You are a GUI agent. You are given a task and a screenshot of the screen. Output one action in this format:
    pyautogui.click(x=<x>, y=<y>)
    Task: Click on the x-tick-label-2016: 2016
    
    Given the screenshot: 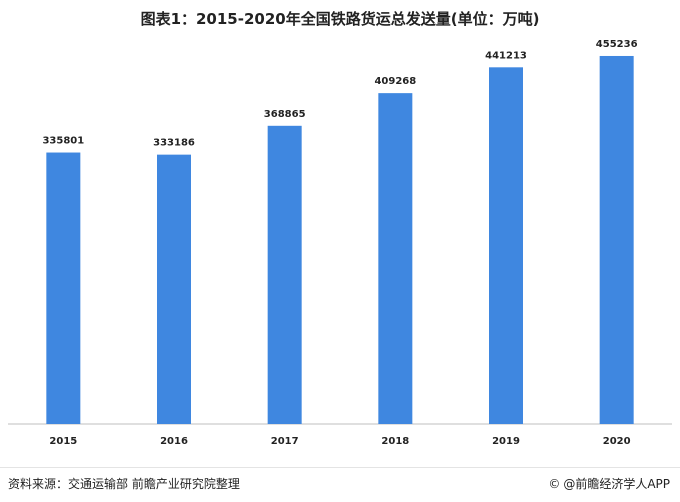 What is the action you would take?
    pyautogui.click(x=174, y=441)
    